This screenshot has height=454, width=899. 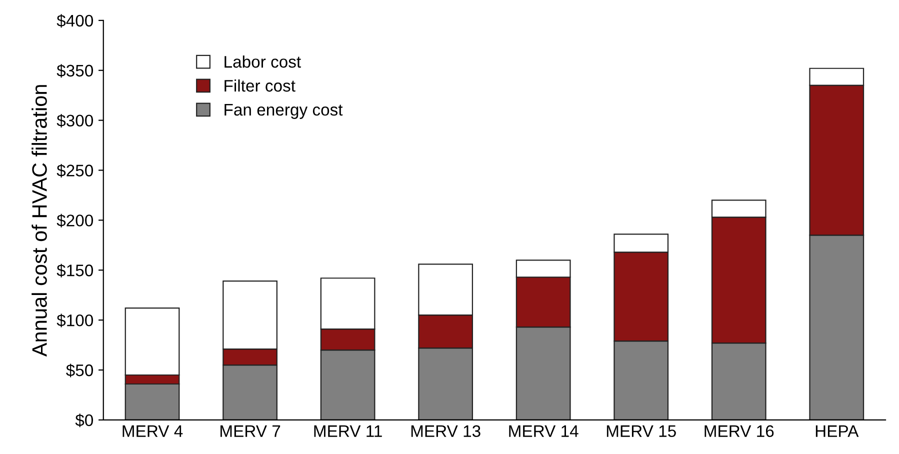 I want to click on x-tick-label: MERV 13, so click(x=445, y=431).